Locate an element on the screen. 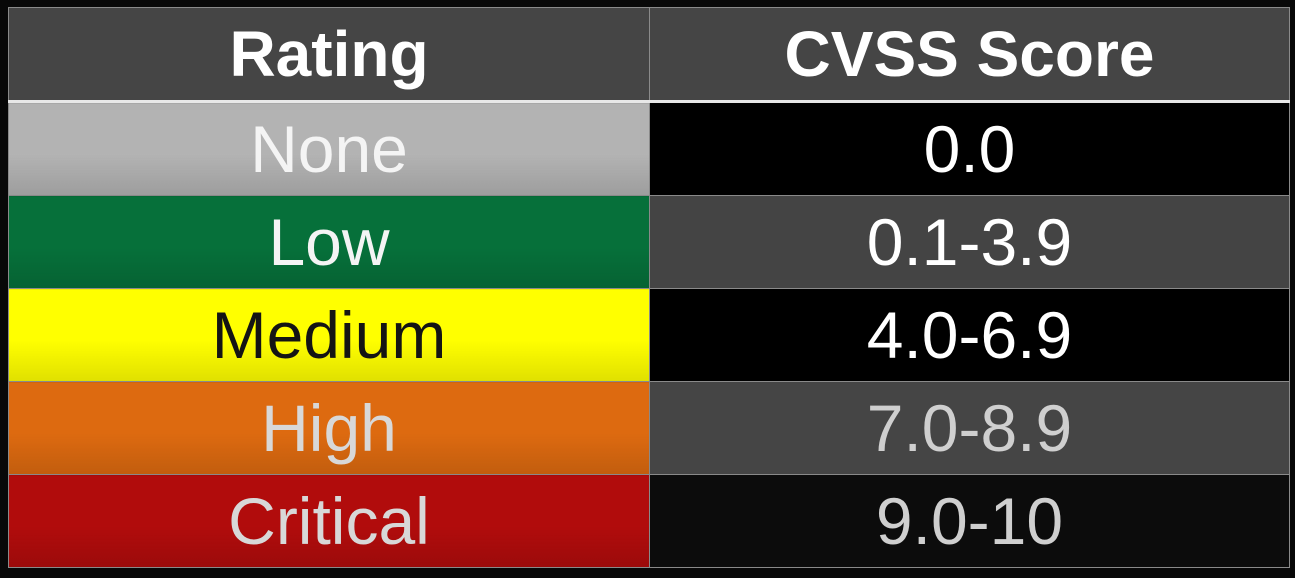 The image size is (1295, 578). rating-cell-none: None is located at coordinates (329, 148).